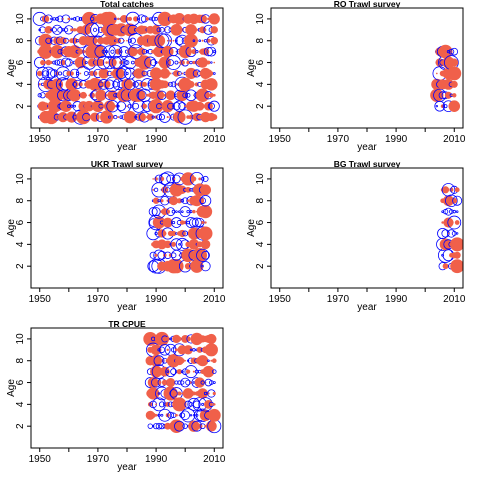 Image resolution: width=480 pixels, height=480 pixels. What do you see at coordinates (127, 4) in the screenshot?
I see `panel-title: Total catches` at bounding box center [127, 4].